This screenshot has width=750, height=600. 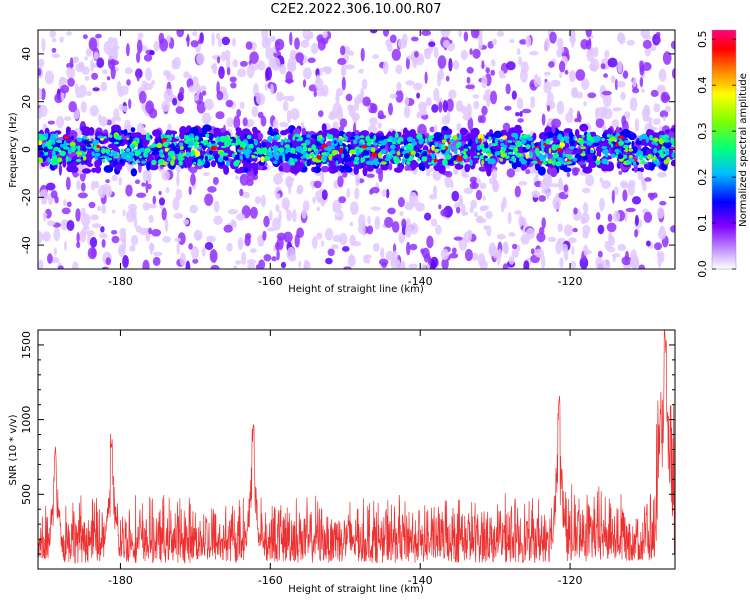 What do you see at coordinates (743, 150) in the screenshot?
I see `colorbar-label: Normalized spectral amplitude` at bounding box center [743, 150].